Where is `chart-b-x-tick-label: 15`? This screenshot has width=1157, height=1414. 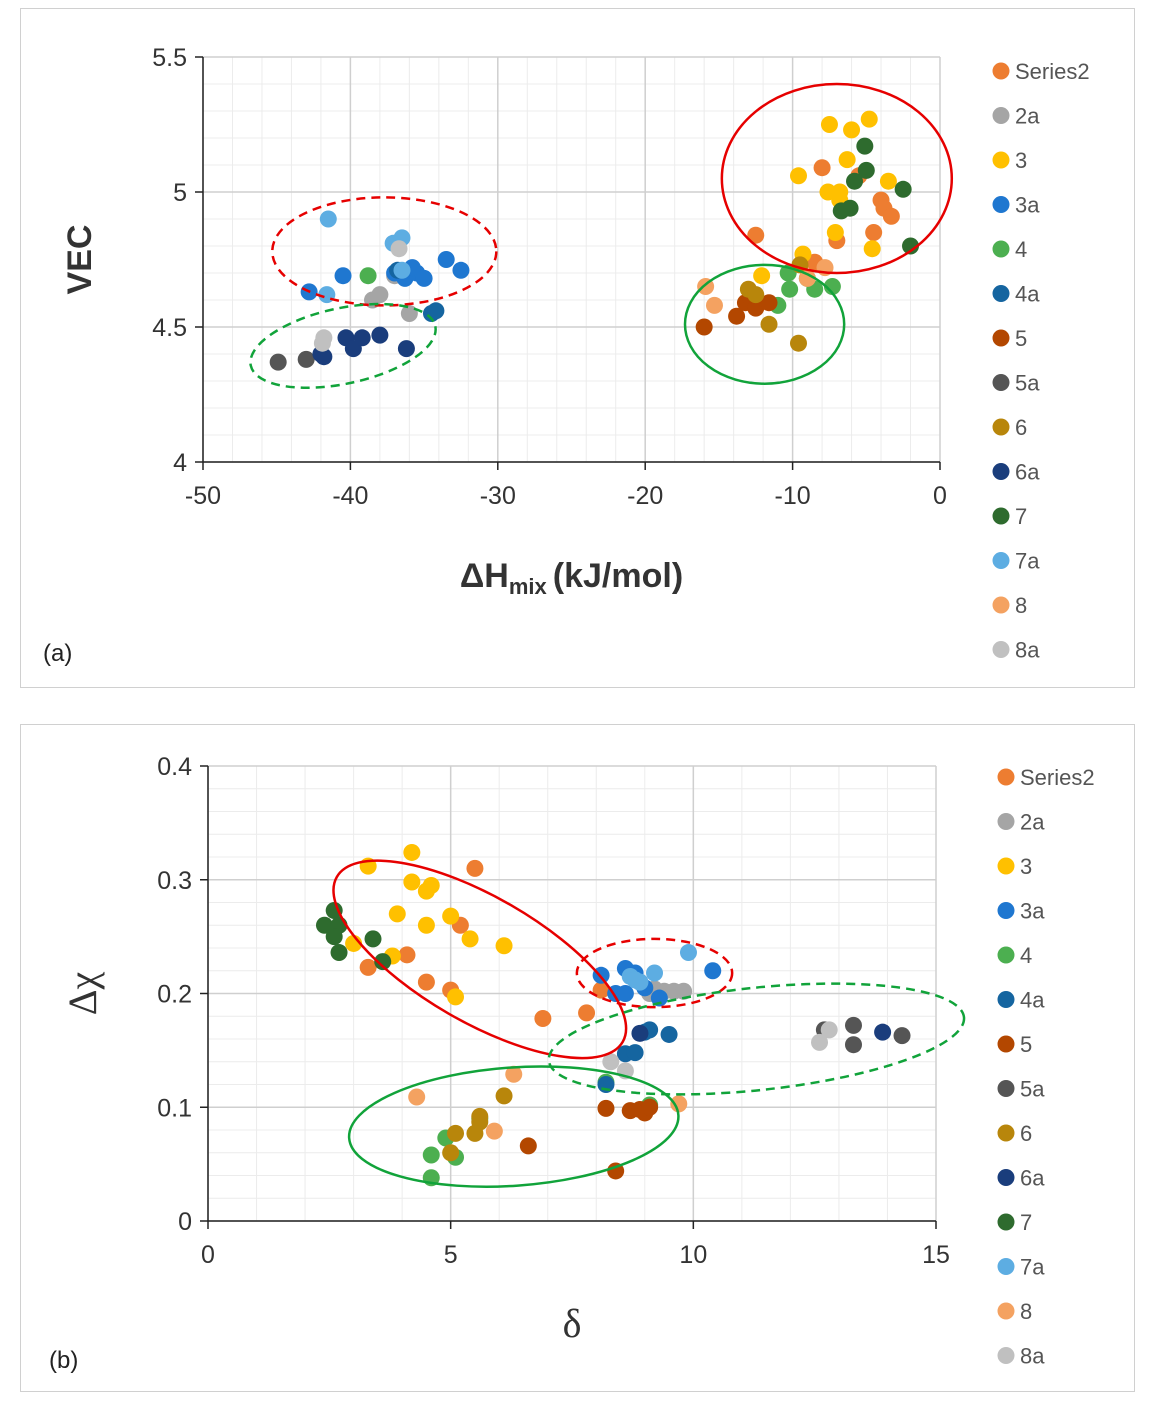
chart-b-x-tick-label: 15 is located at coordinates (936, 1255).